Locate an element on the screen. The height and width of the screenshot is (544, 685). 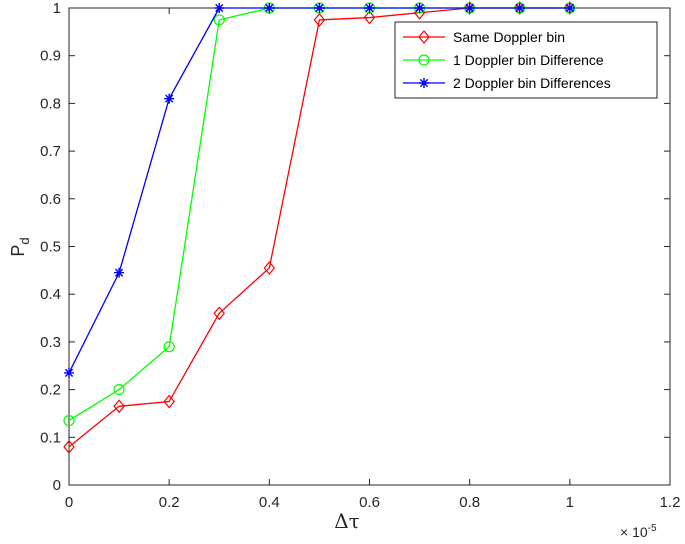
y-tick-label: 0.1 is located at coordinates (50, 437).